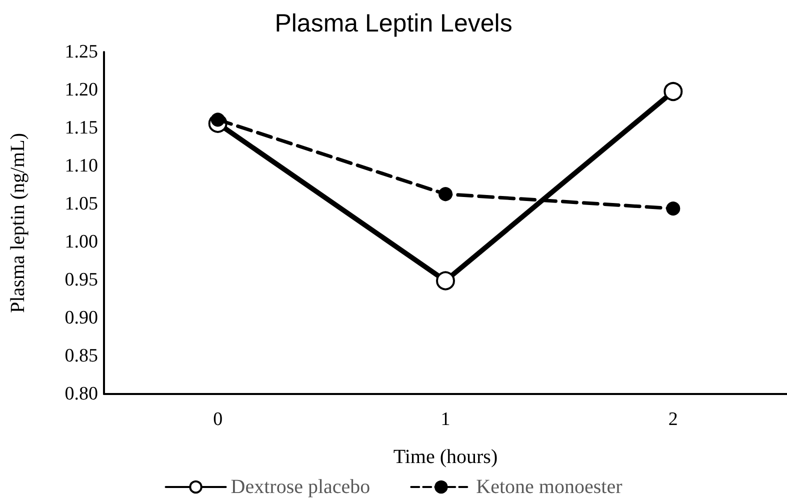 This screenshot has height=504, width=787. I want to click on y-tick-label: 1.20, so click(81, 90).